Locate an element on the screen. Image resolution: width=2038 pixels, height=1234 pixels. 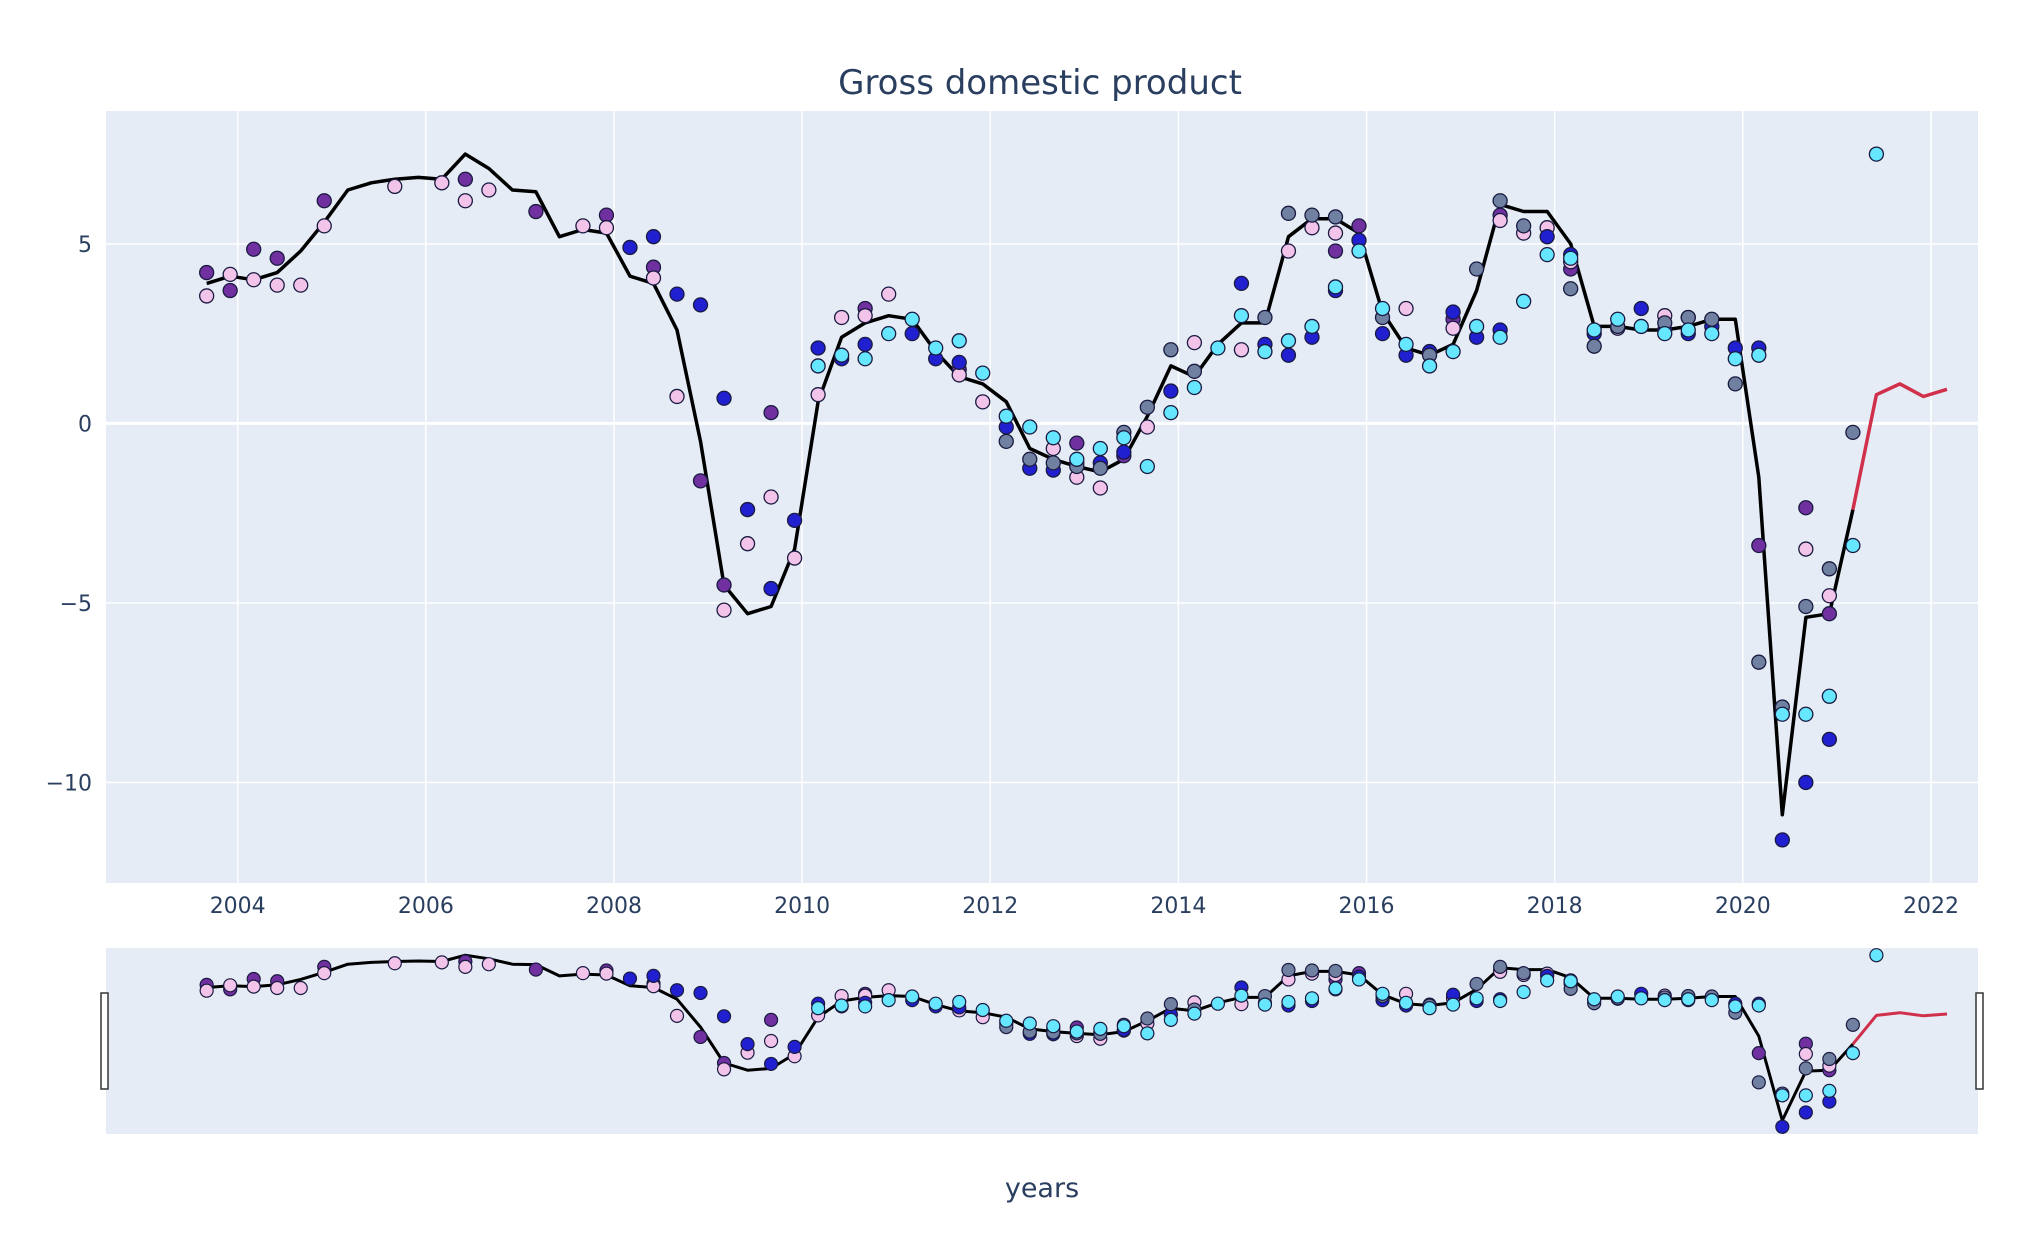
range-slider-right-handle is located at coordinates (1979, 1041).